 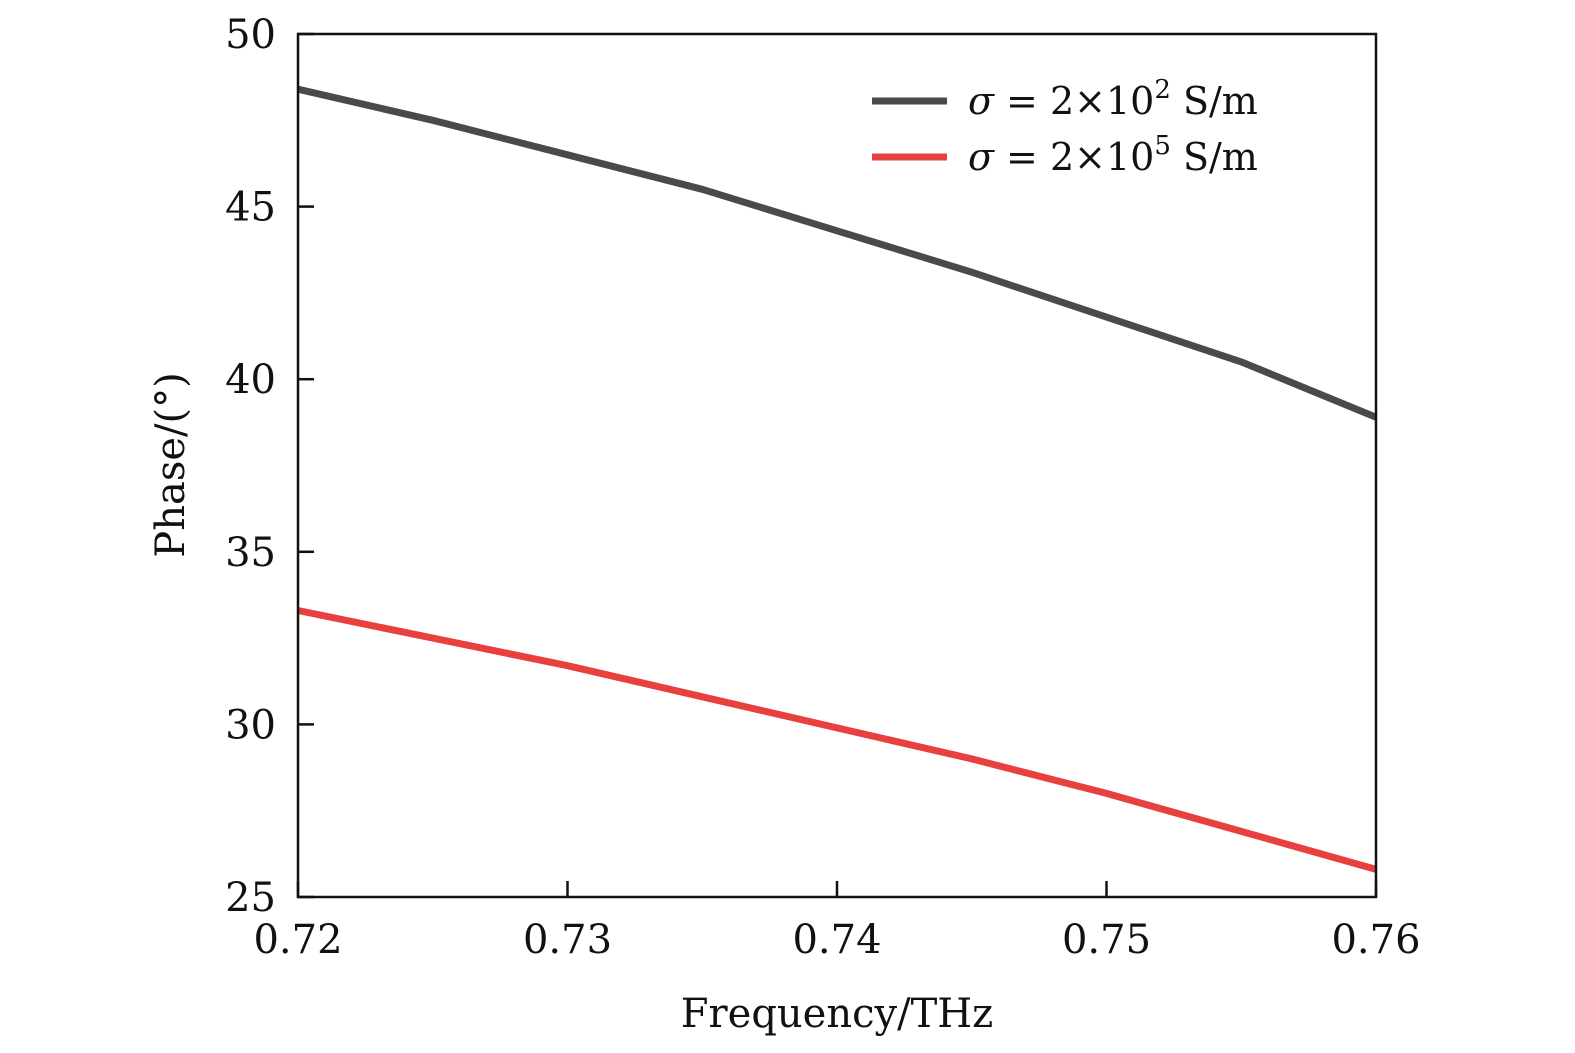 I want to click on y-tick-label: 30, so click(x=250, y=725).